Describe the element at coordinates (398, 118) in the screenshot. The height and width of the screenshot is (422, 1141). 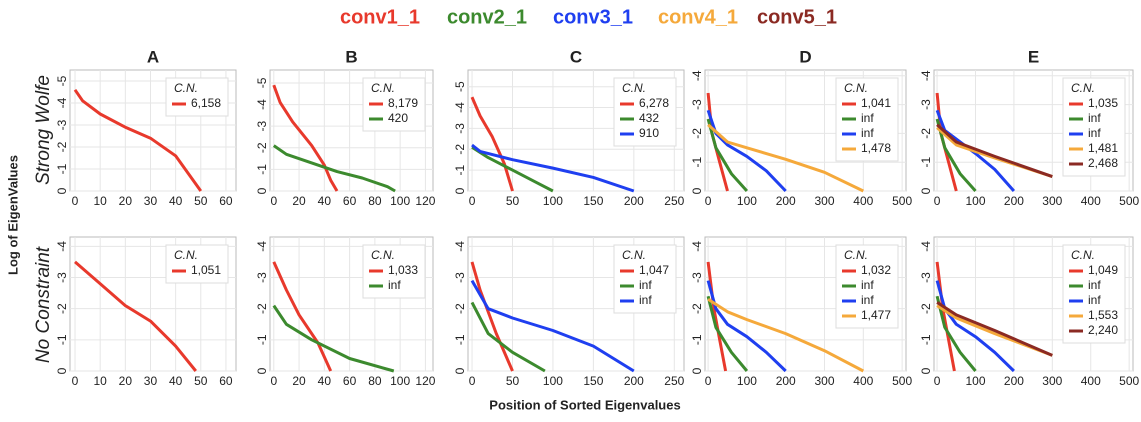
I see `legend-label: 420` at that location.